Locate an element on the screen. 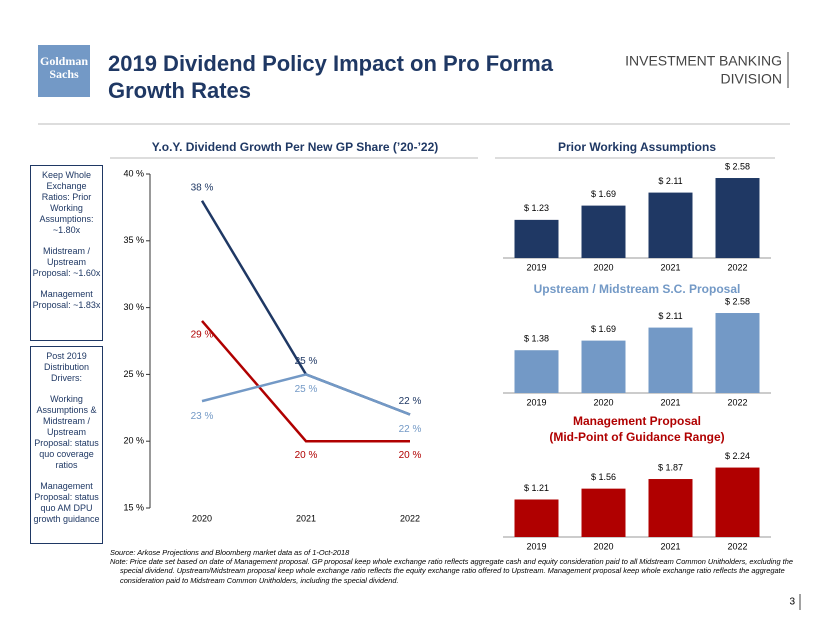  y-tick-label: 20 % is located at coordinates (133, 441).